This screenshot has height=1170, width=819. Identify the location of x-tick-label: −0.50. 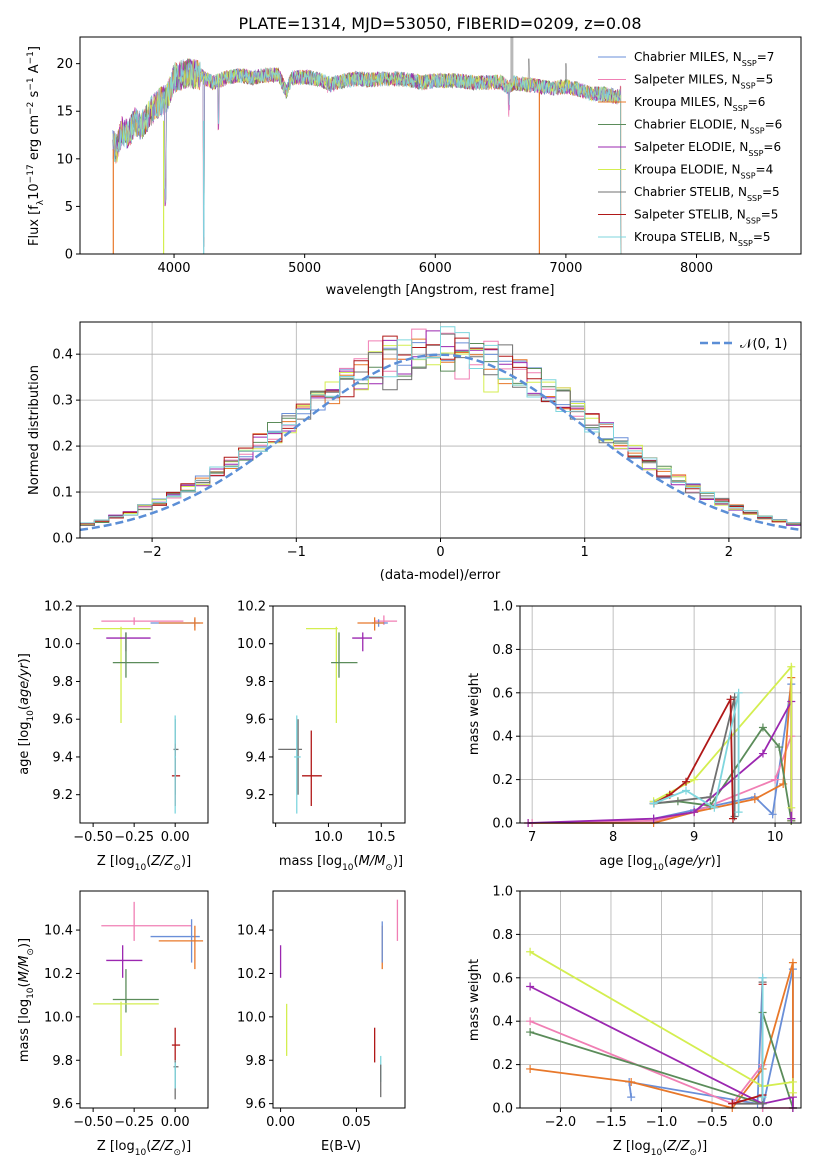
(93, 837).